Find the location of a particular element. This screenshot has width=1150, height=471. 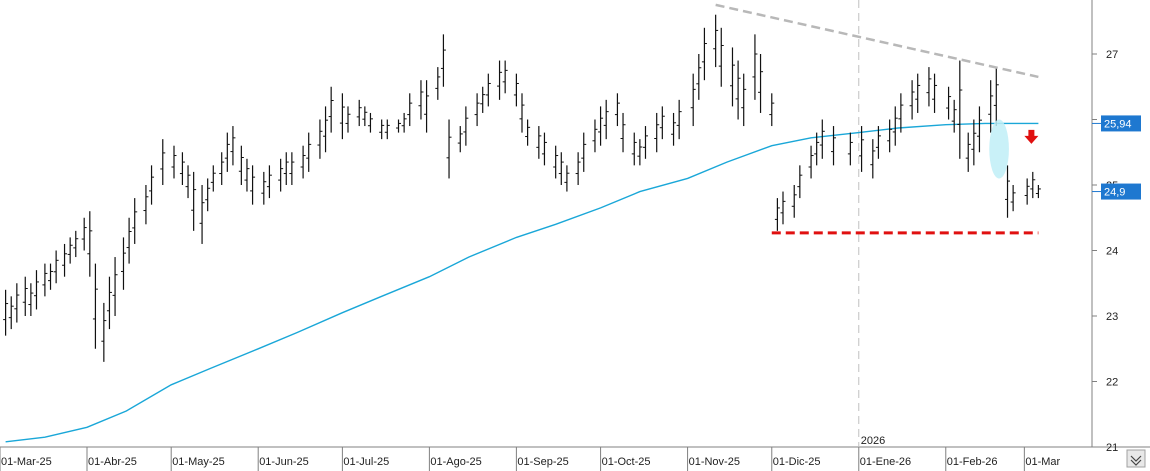

ma-value-tag-label: 25,94 is located at coordinates (1118, 124).